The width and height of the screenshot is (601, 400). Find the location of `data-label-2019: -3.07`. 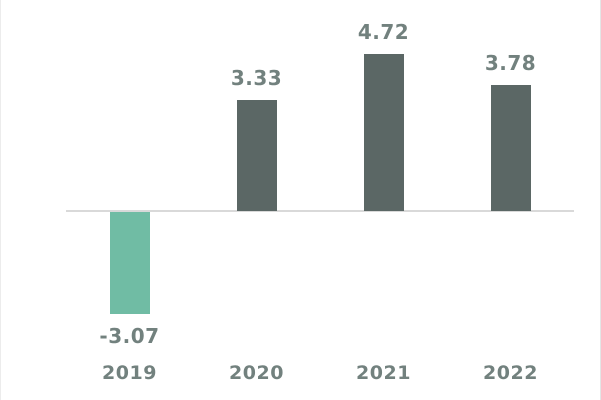

data-label-2019: -3.07 is located at coordinates (129, 336).